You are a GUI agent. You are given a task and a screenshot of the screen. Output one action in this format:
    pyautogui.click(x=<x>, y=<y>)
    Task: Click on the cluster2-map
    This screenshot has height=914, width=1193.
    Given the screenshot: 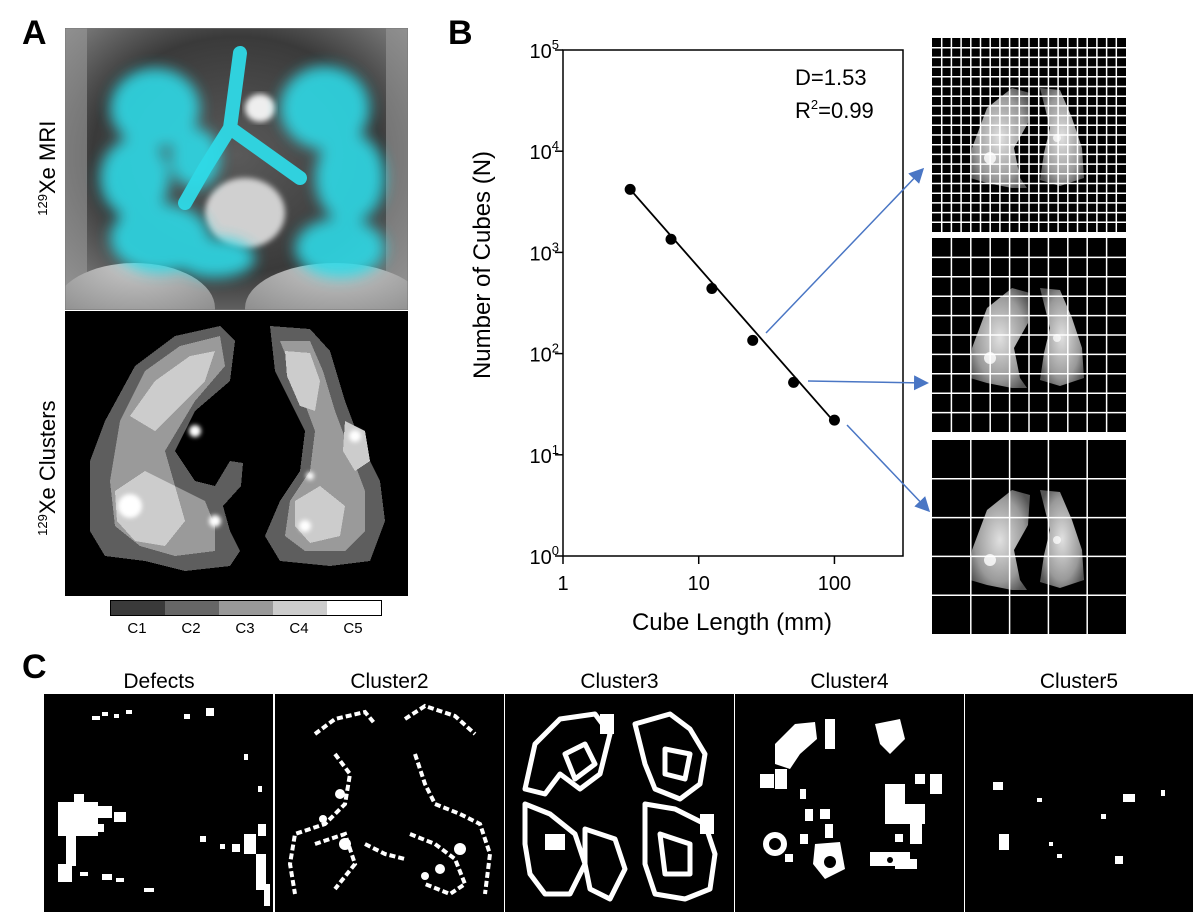 What is the action you would take?
    pyautogui.click(x=389, y=803)
    